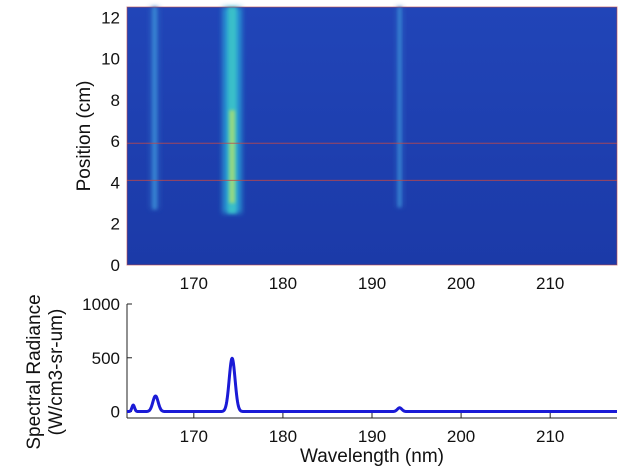 This screenshot has height=470, width=620. What do you see at coordinates (194, 436) in the screenshot?
I see `spectrum-x-tick-label: 170` at bounding box center [194, 436].